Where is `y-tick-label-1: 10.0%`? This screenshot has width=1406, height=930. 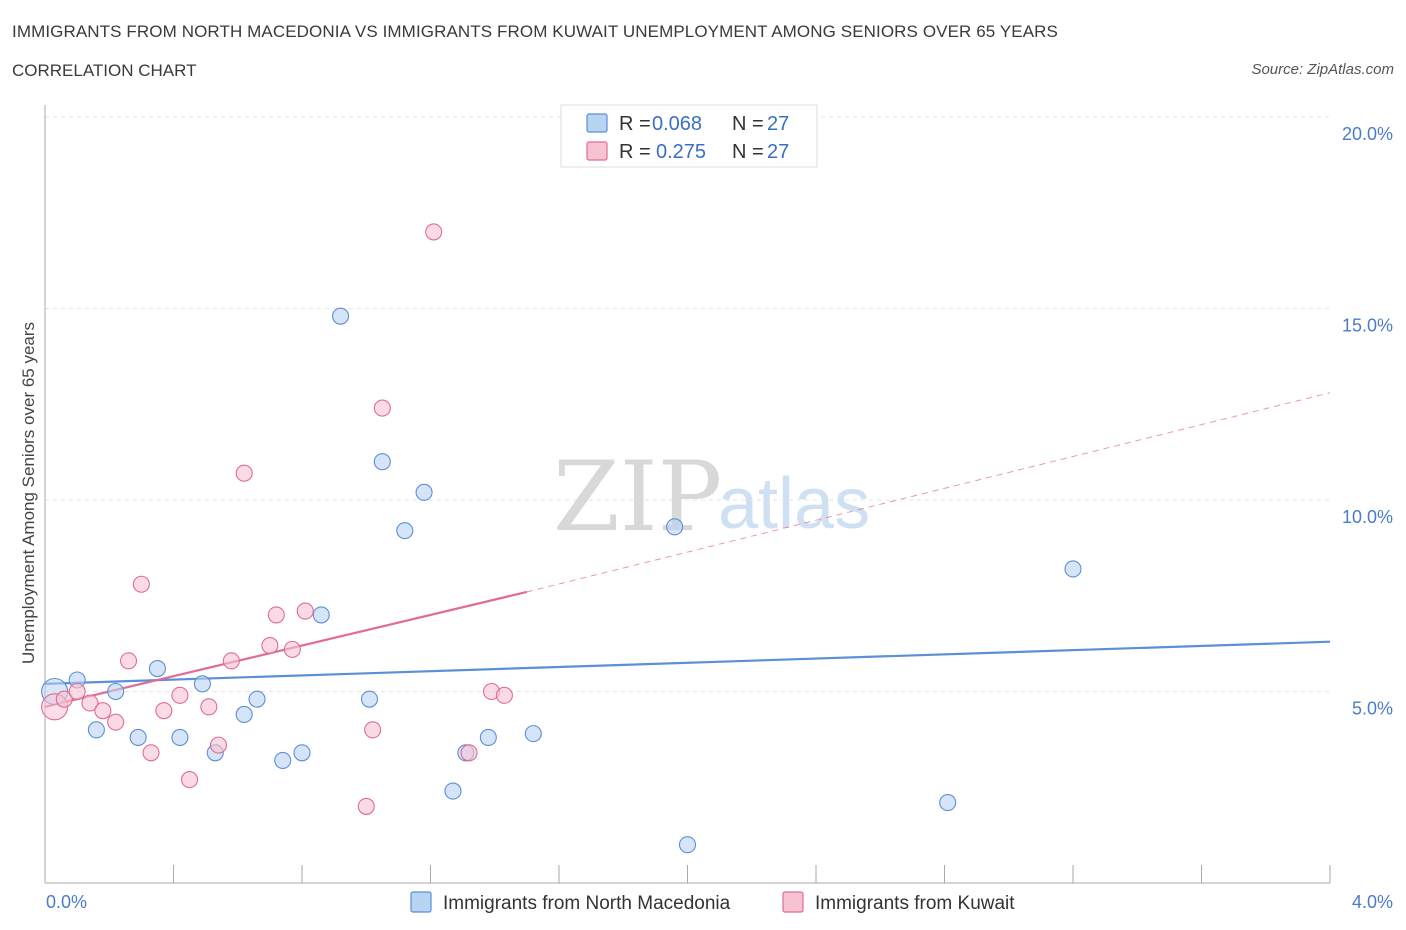 y-tick-label-1: 10.0% is located at coordinates (1367, 517).